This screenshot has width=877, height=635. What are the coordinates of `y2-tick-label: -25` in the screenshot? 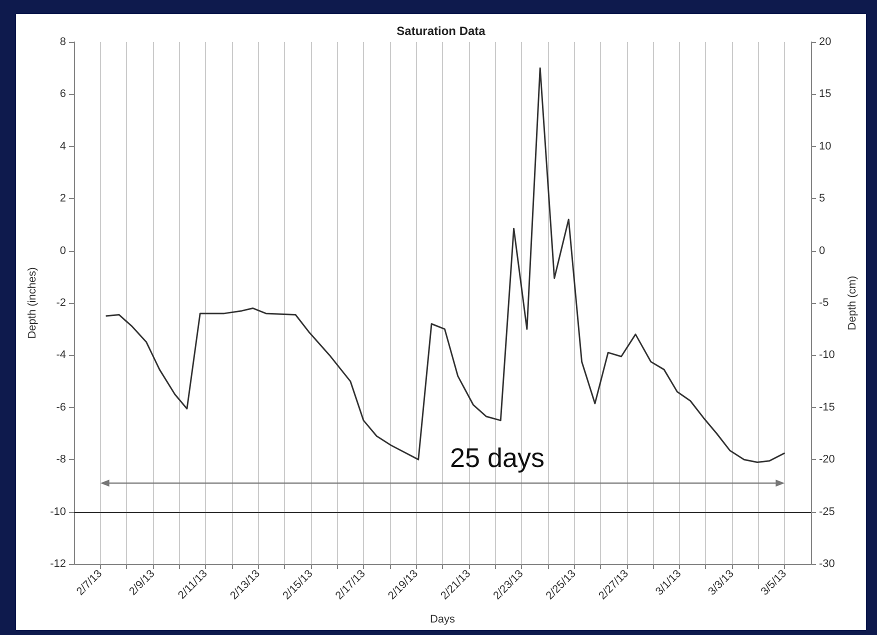 It's located at (827, 512).